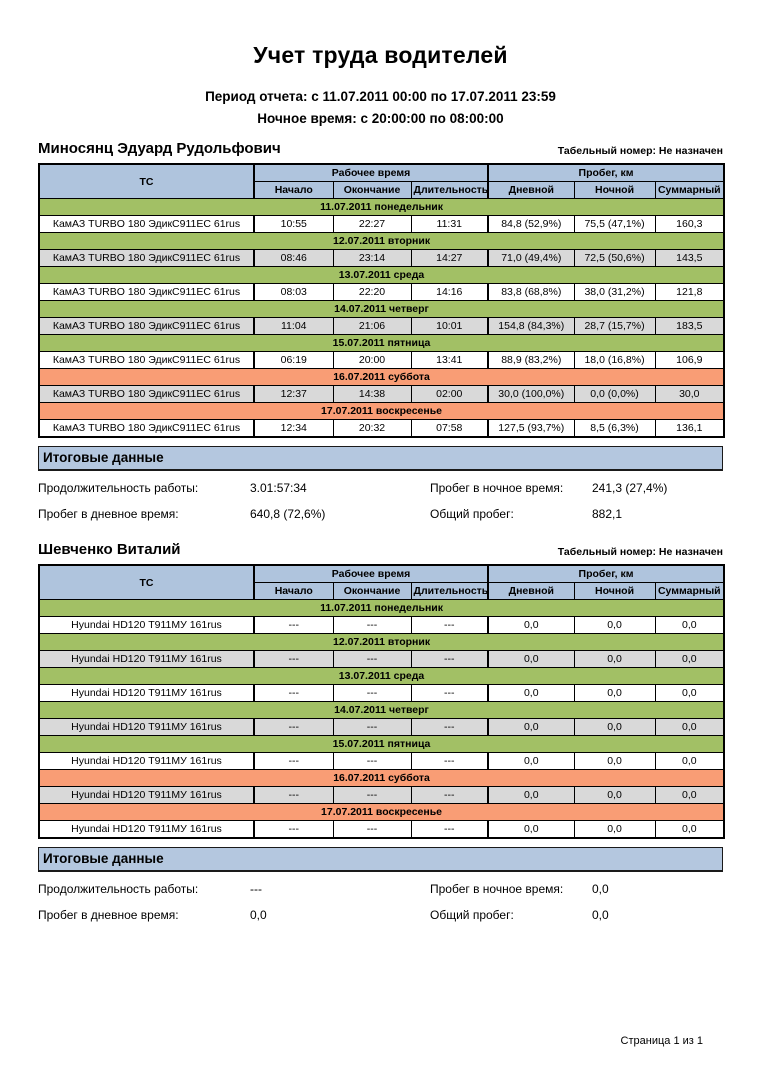 The height and width of the screenshot is (1079, 761). I want to click on day-mileage: 154,8 (84,3%), so click(531, 326).